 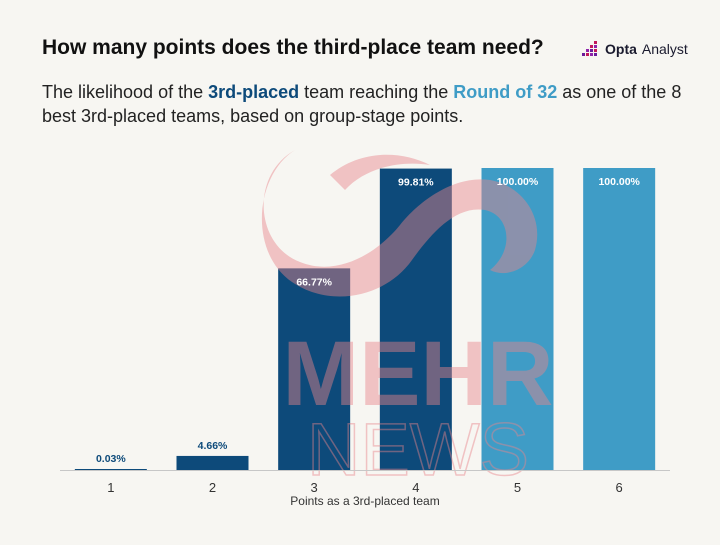 I want to click on brand-name-light: Analyst, so click(x=664, y=49).